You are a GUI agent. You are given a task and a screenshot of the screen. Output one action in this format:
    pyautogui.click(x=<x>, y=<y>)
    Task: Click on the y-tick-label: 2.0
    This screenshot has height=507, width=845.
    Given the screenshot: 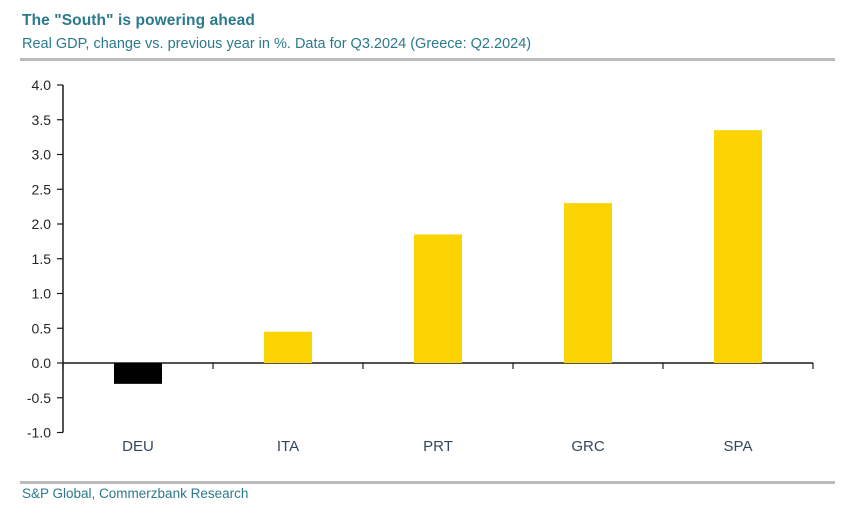 What is the action you would take?
    pyautogui.click(x=42, y=224)
    